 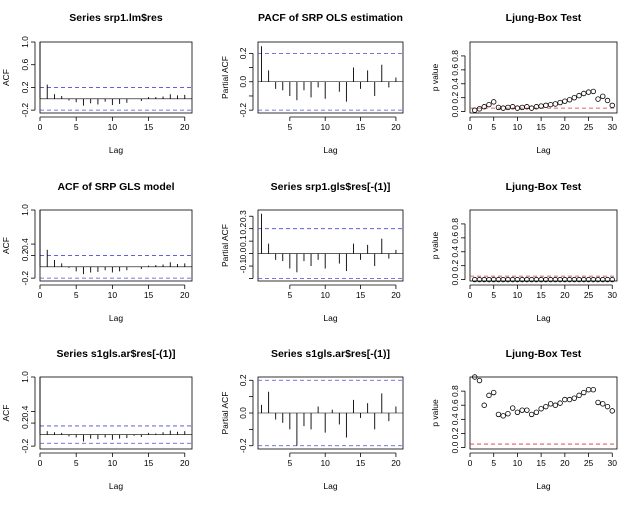 I want to click on y-axis-label: p value, so click(x=435, y=413).